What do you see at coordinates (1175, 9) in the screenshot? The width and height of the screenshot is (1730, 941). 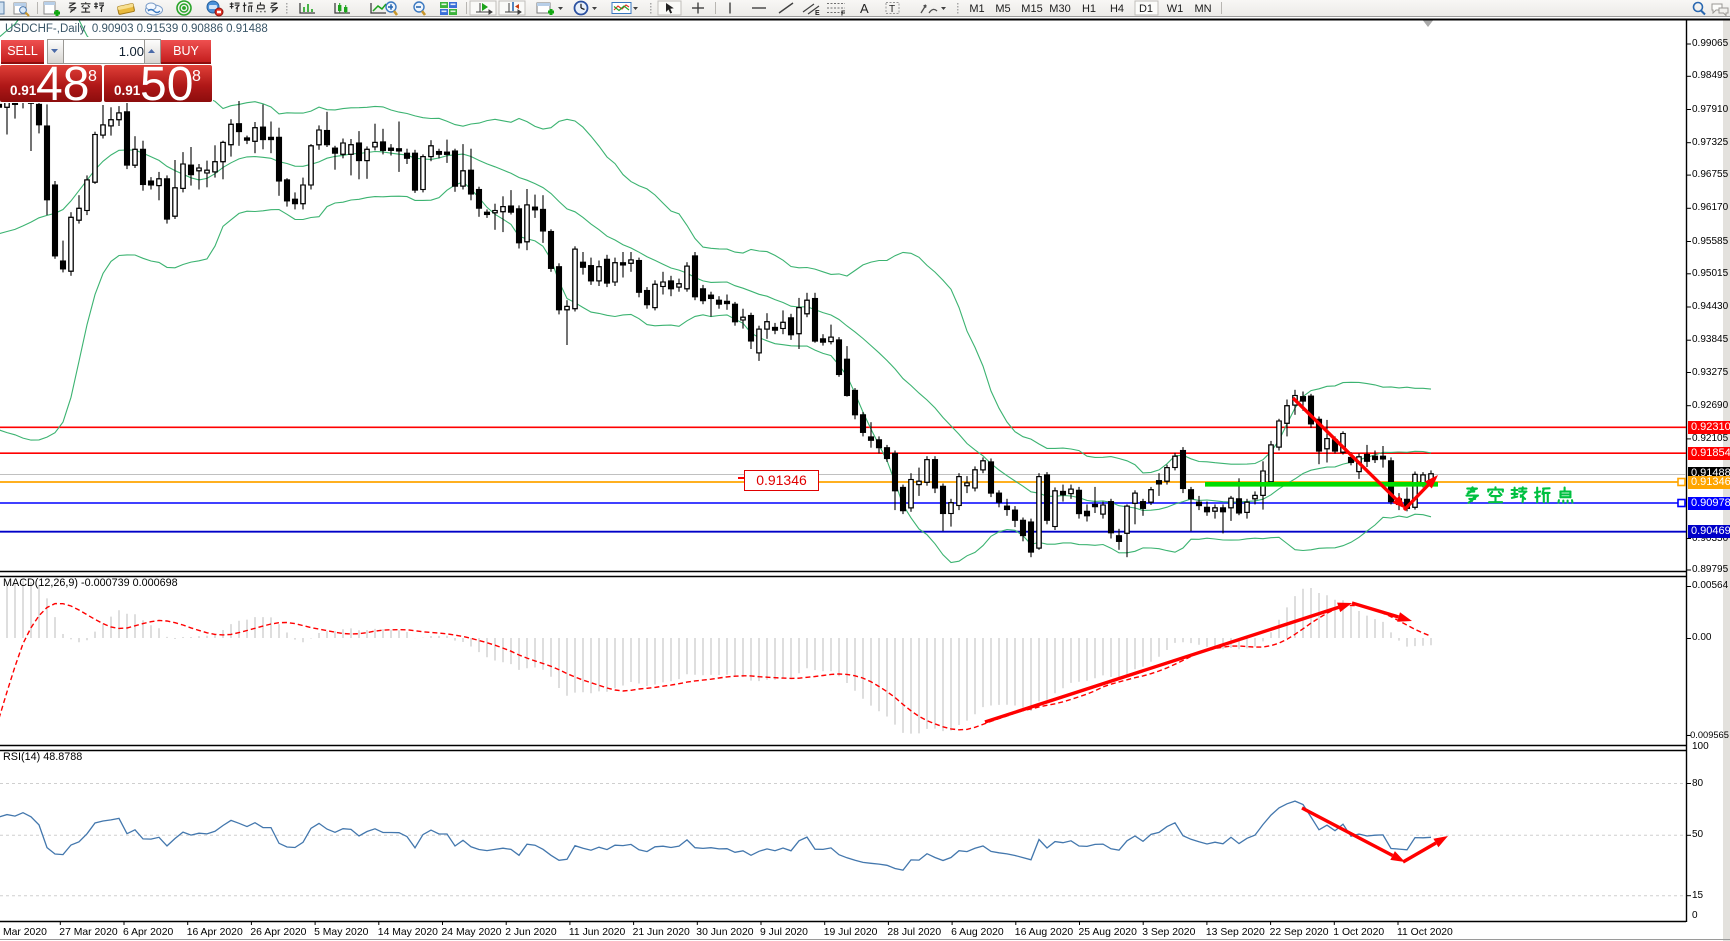 I see `svg-text: W1` at bounding box center [1175, 9].